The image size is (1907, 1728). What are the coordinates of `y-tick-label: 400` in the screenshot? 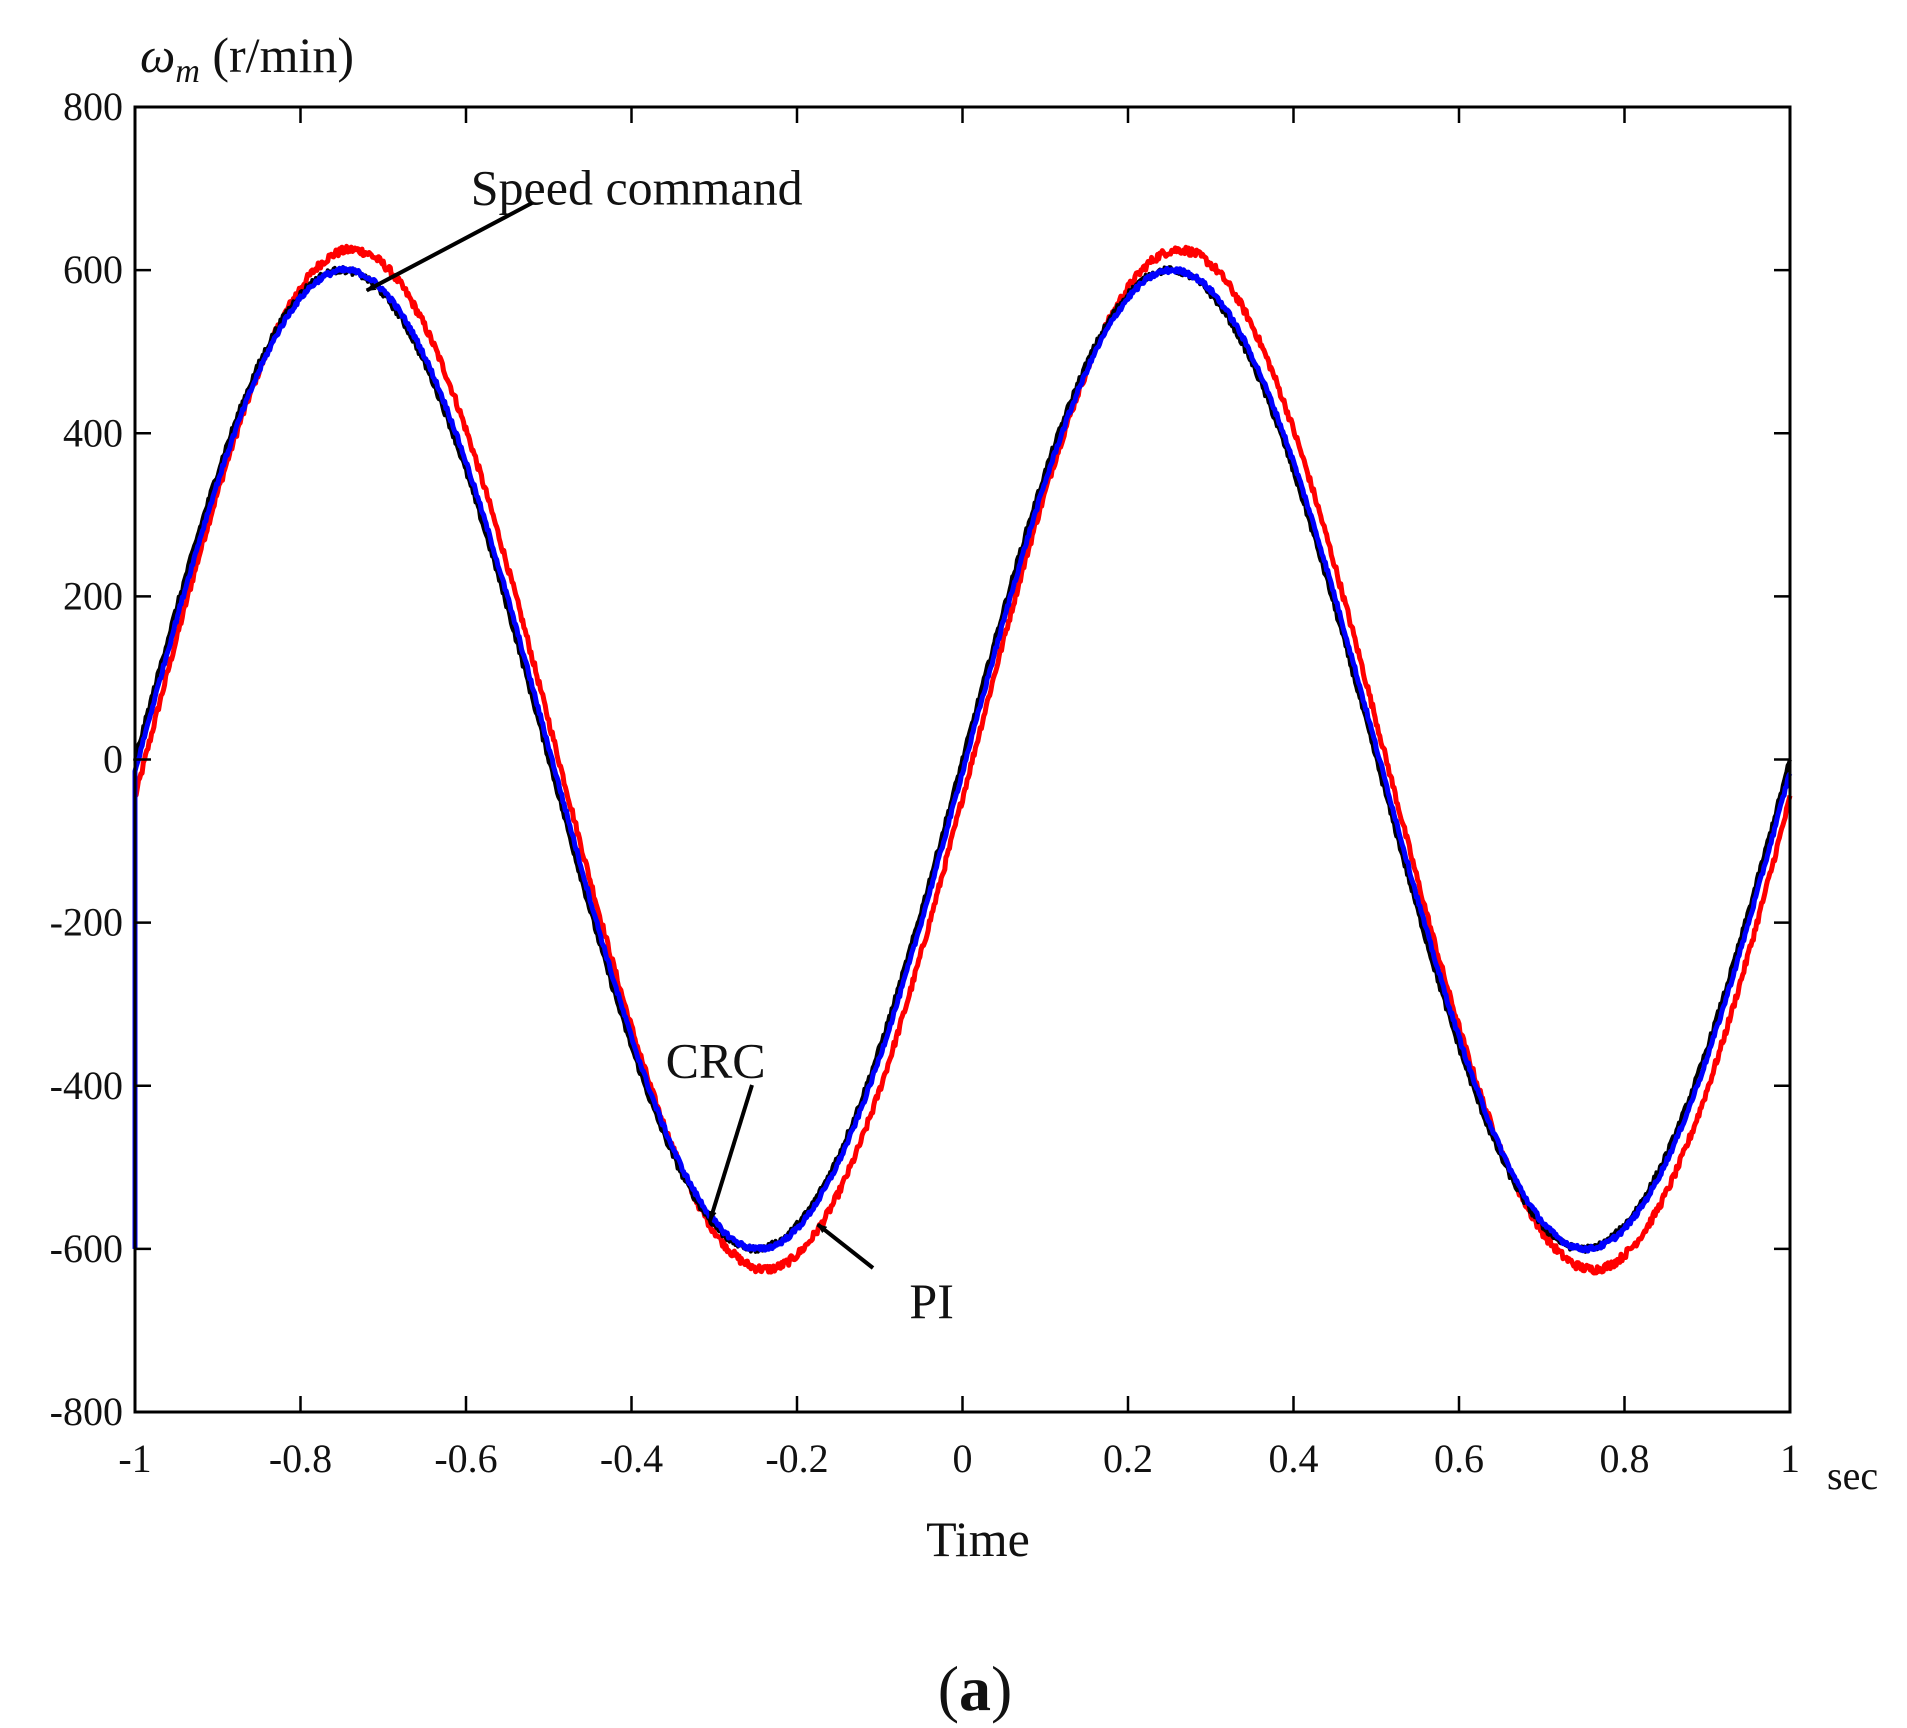 It's located at (93, 432).